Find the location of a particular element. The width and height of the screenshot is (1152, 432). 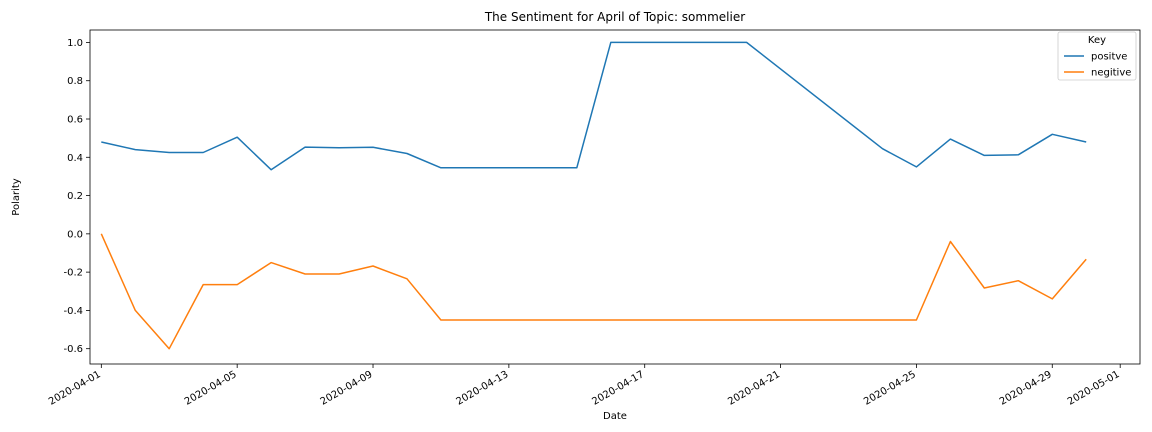

x-tick-label: 2020-04-01 is located at coordinates (75, 388).